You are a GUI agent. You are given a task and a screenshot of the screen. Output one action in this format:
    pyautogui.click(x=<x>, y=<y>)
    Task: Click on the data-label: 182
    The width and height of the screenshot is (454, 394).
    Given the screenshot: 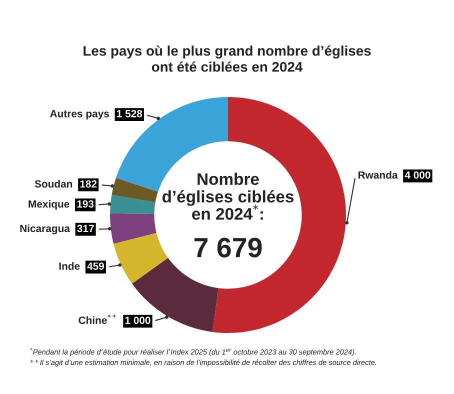 What is the action you would take?
    pyautogui.click(x=88, y=184)
    